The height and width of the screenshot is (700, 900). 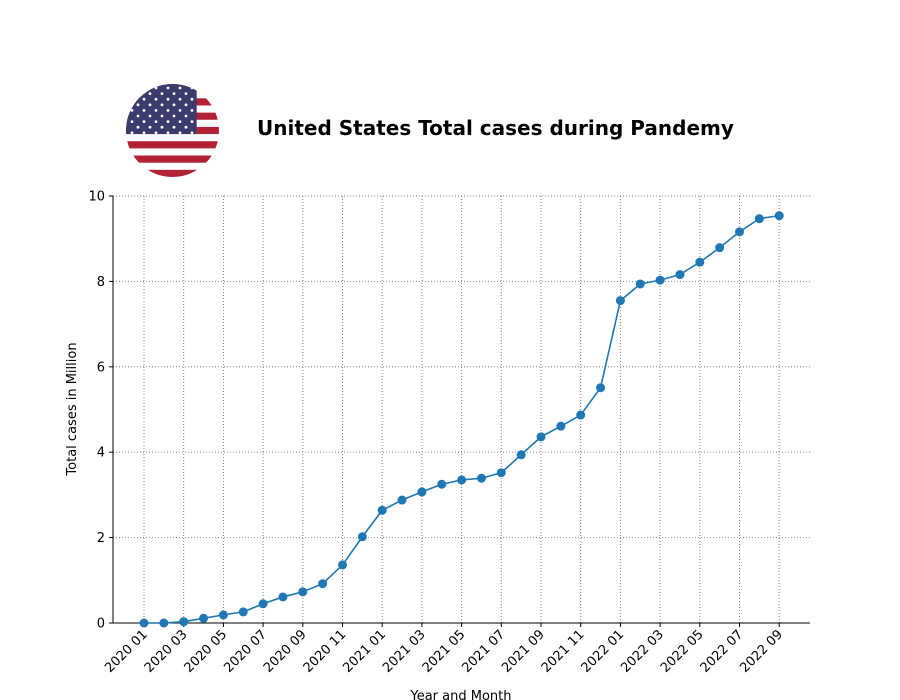 What do you see at coordinates (722, 651) in the screenshot?
I see `x-tick-label: 2022 07` at bounding box center [722, 651].